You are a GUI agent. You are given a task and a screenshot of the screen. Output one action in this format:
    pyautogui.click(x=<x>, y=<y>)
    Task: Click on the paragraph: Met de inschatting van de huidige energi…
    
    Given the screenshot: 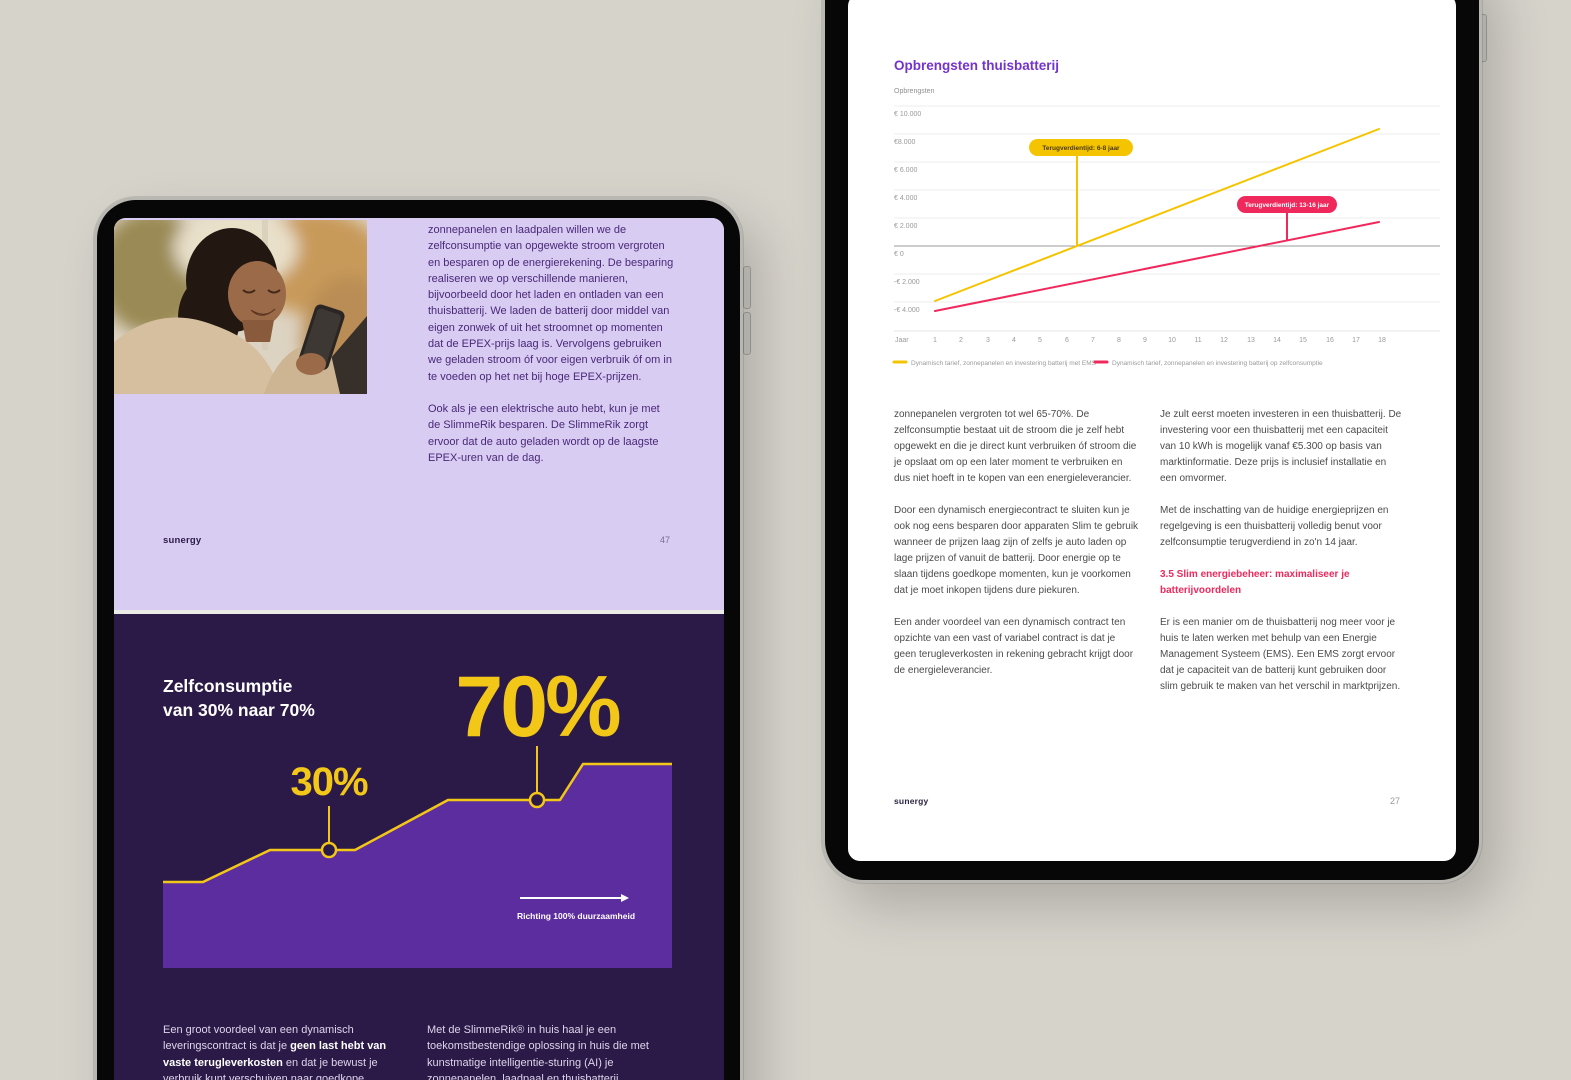 What is the action you would take?
    pyautogui.click(x=1274, y=526)
    